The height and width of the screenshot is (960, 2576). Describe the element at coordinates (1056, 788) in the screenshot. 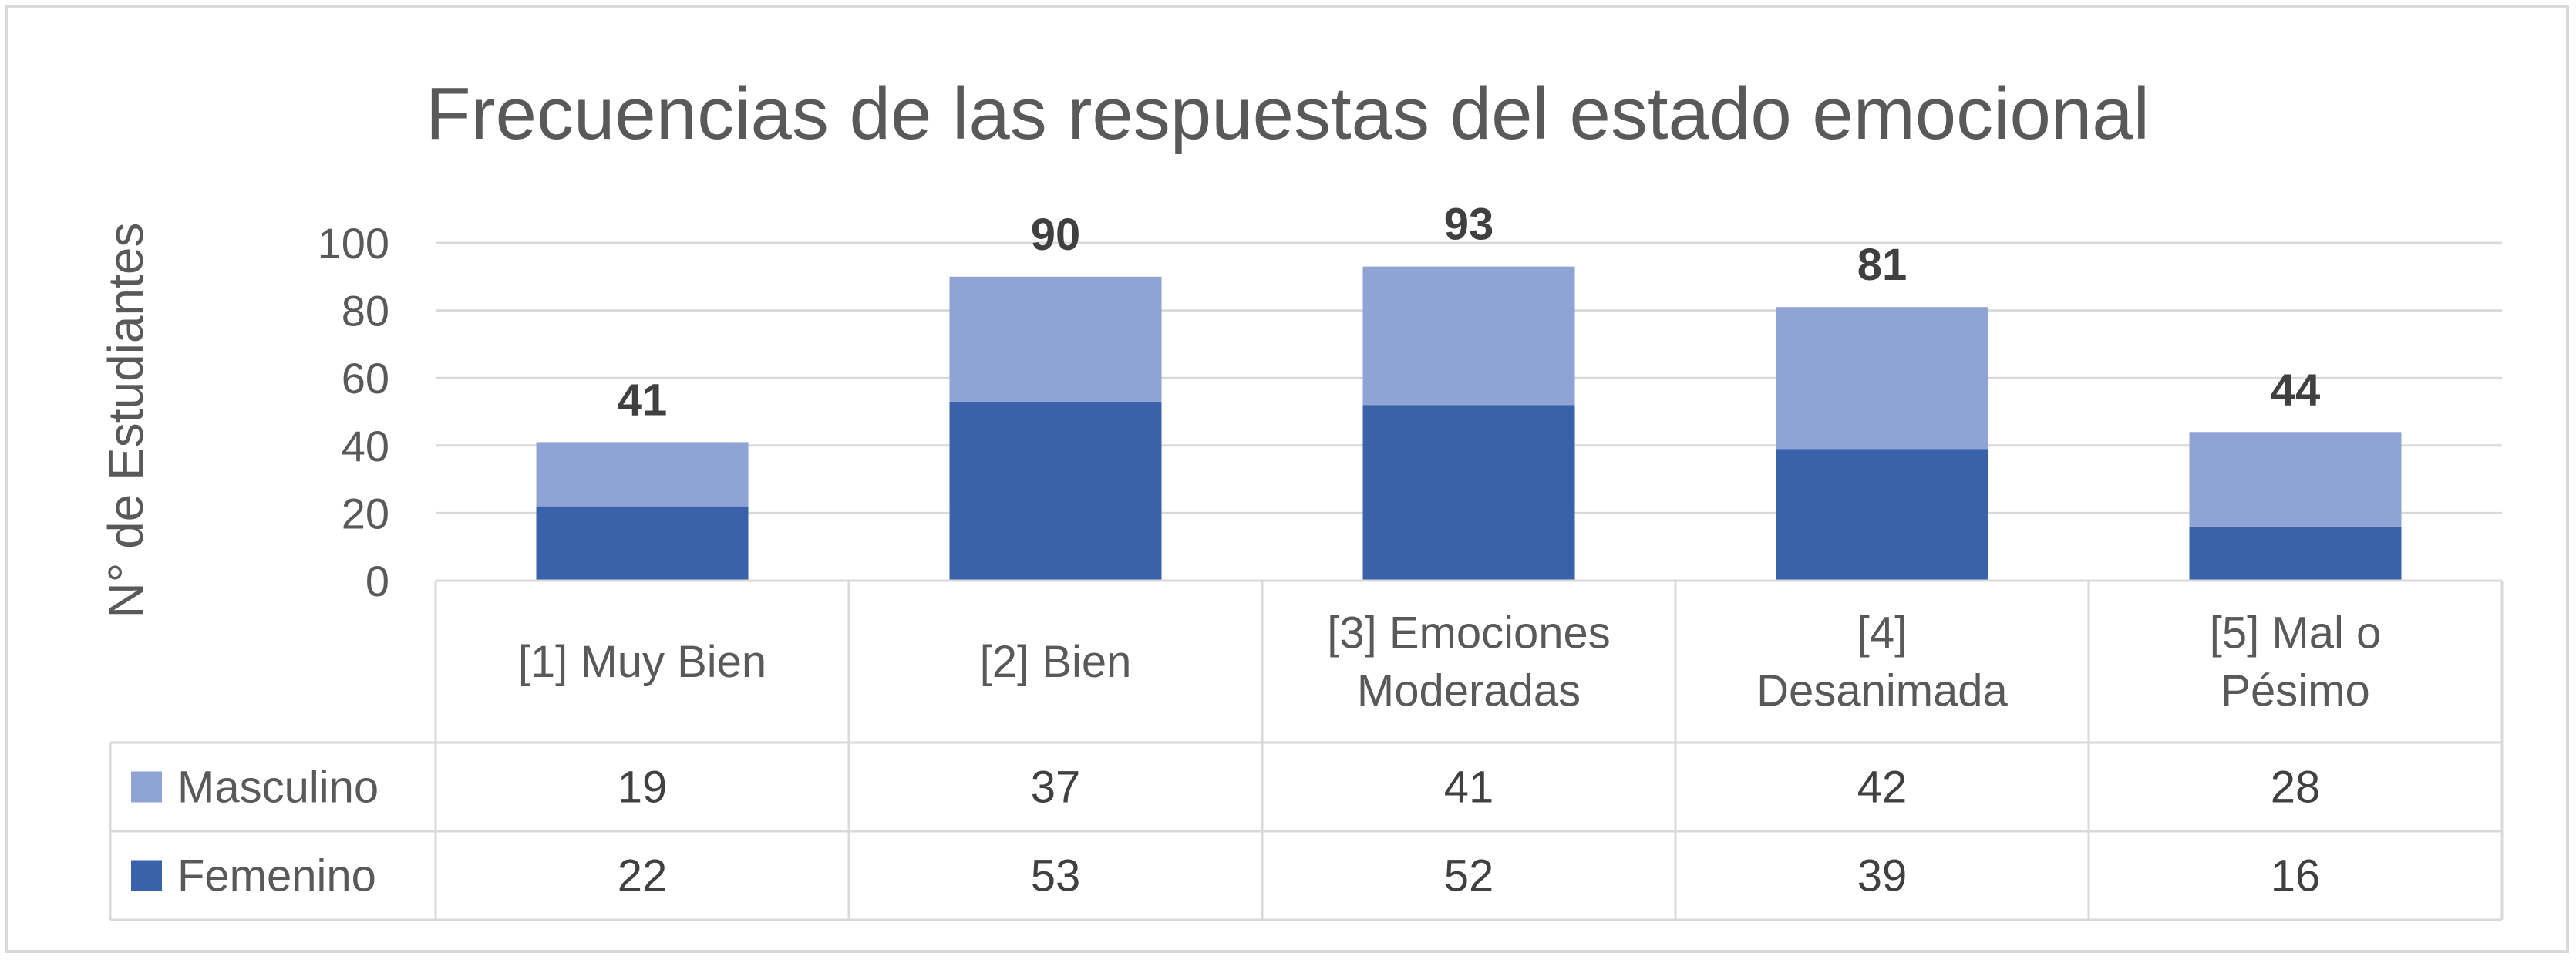

I see `table-cell: 37` at that location.